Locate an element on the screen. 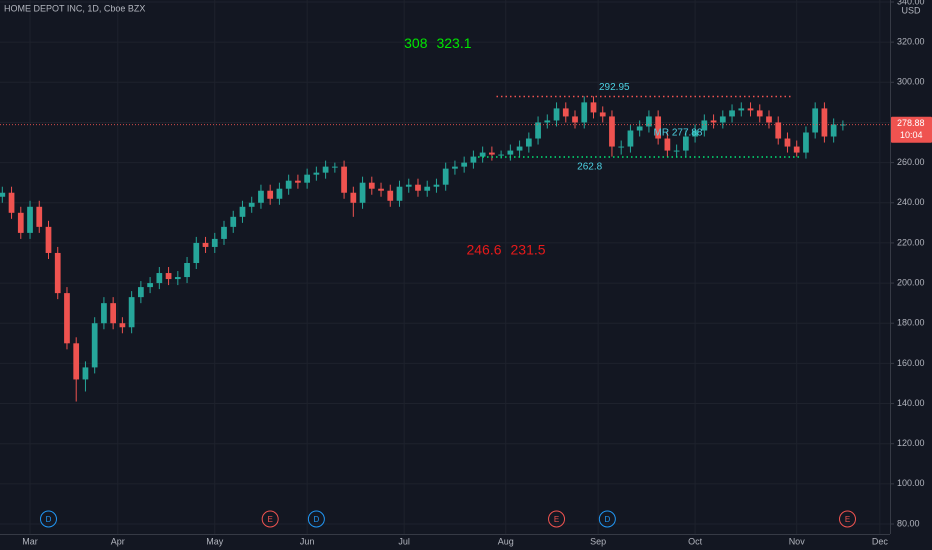 Image resolution: width=932 pixels, height=550 pixels. last-price-label: 278.88 is located at coordinates (911, 123).